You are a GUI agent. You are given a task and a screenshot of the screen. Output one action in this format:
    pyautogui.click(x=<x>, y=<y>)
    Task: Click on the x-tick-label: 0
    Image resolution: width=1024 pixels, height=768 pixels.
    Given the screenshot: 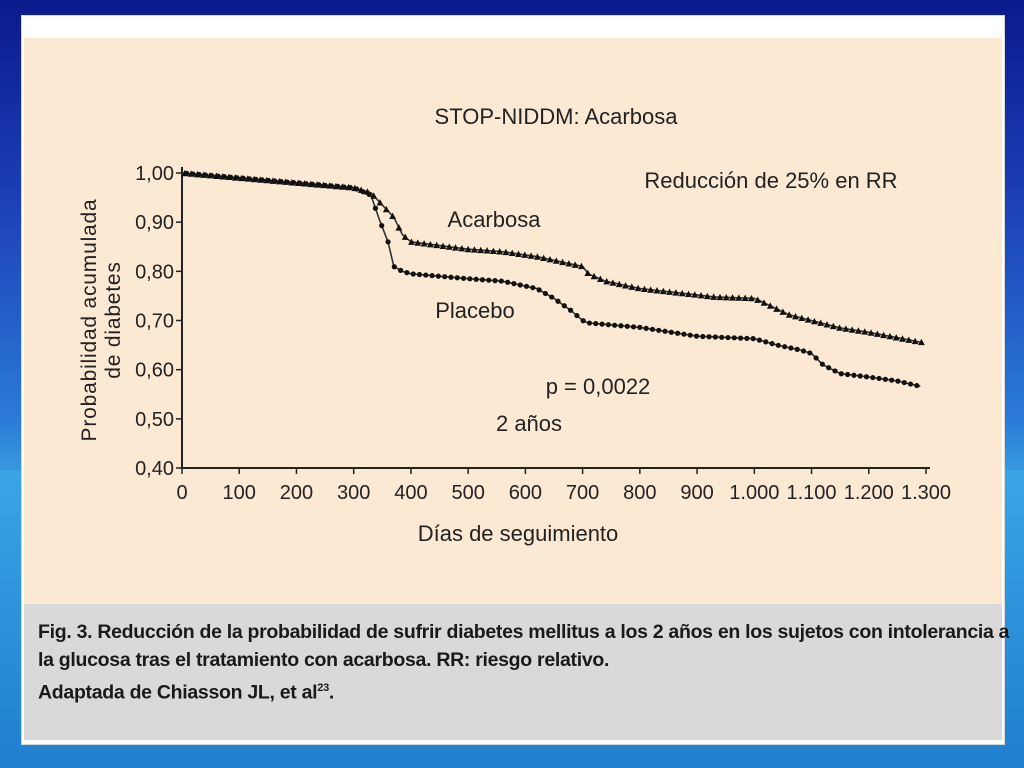 What is the action you would take?
    pyautogui.click(x=181, y=493)
    